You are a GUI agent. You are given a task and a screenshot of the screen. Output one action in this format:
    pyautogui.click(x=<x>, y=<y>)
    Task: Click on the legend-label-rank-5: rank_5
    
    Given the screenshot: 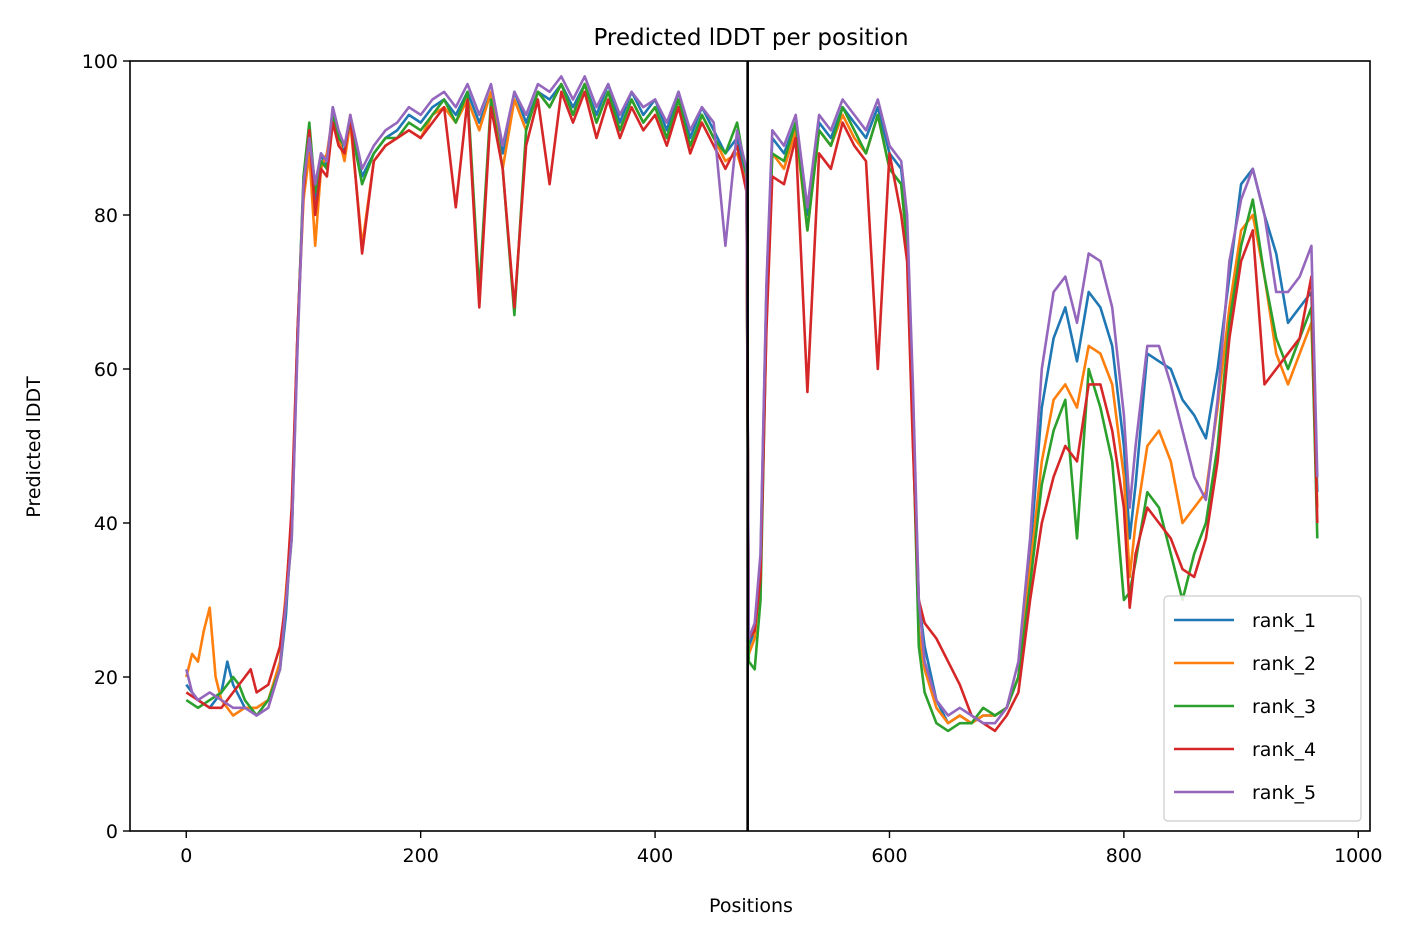 What is the action you would take?
    pyautogui.click(x=1284, y=793)
    